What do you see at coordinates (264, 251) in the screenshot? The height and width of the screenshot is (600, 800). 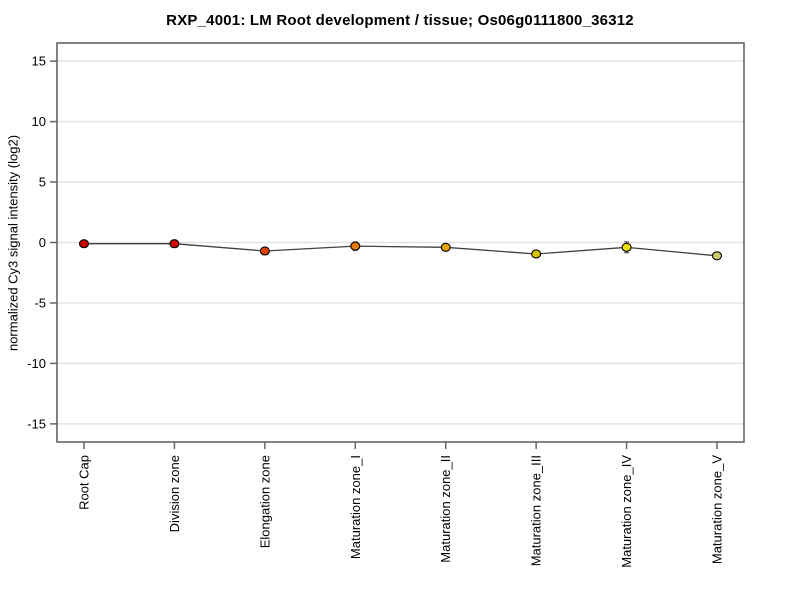 I see `data-point-elongation-zone` at bounding box center [264, 251].